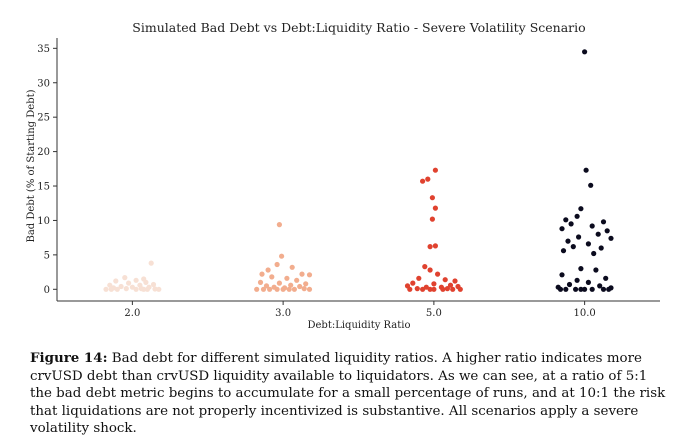 The width and height of the screenshot is (690, 438). I want to click on y-tick-label: 15, so click(43, 187).